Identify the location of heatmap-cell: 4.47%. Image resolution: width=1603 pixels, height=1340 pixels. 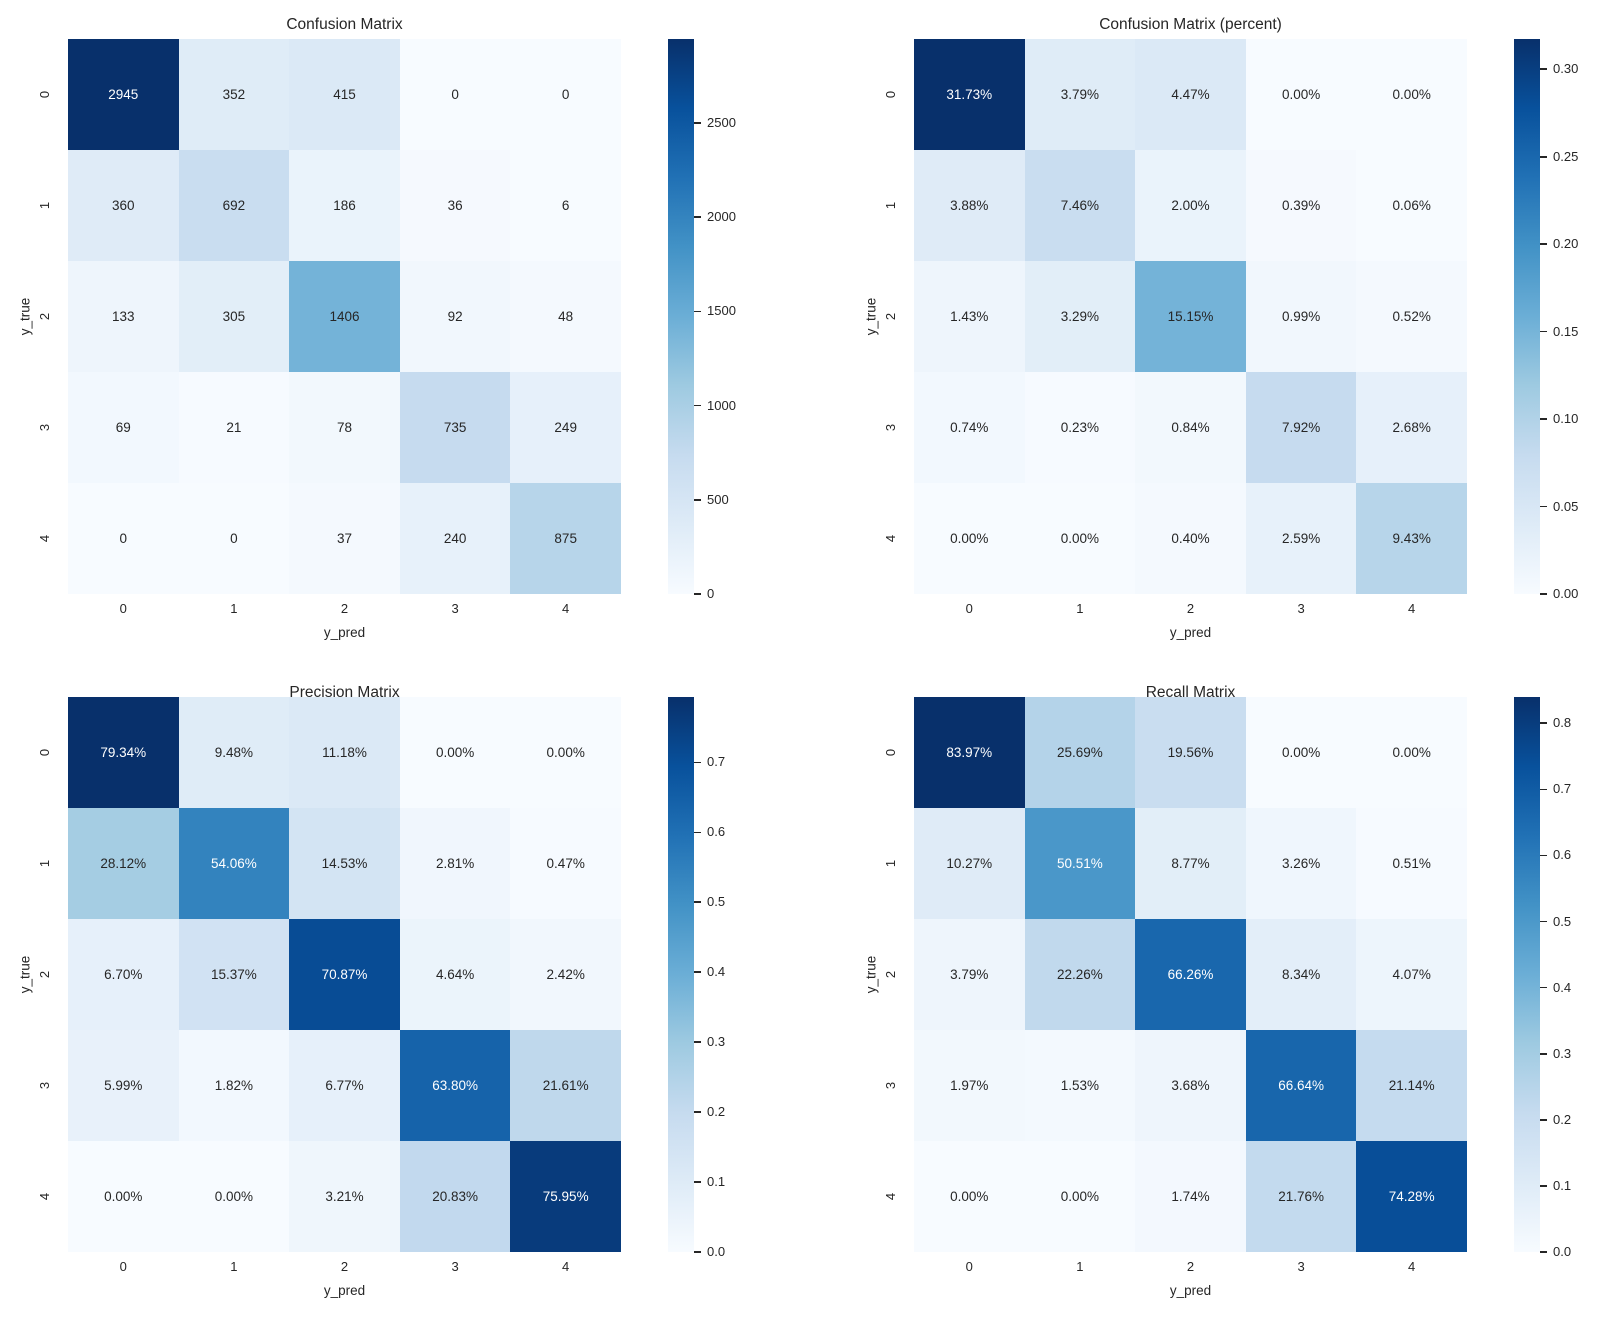
(1190, 94).